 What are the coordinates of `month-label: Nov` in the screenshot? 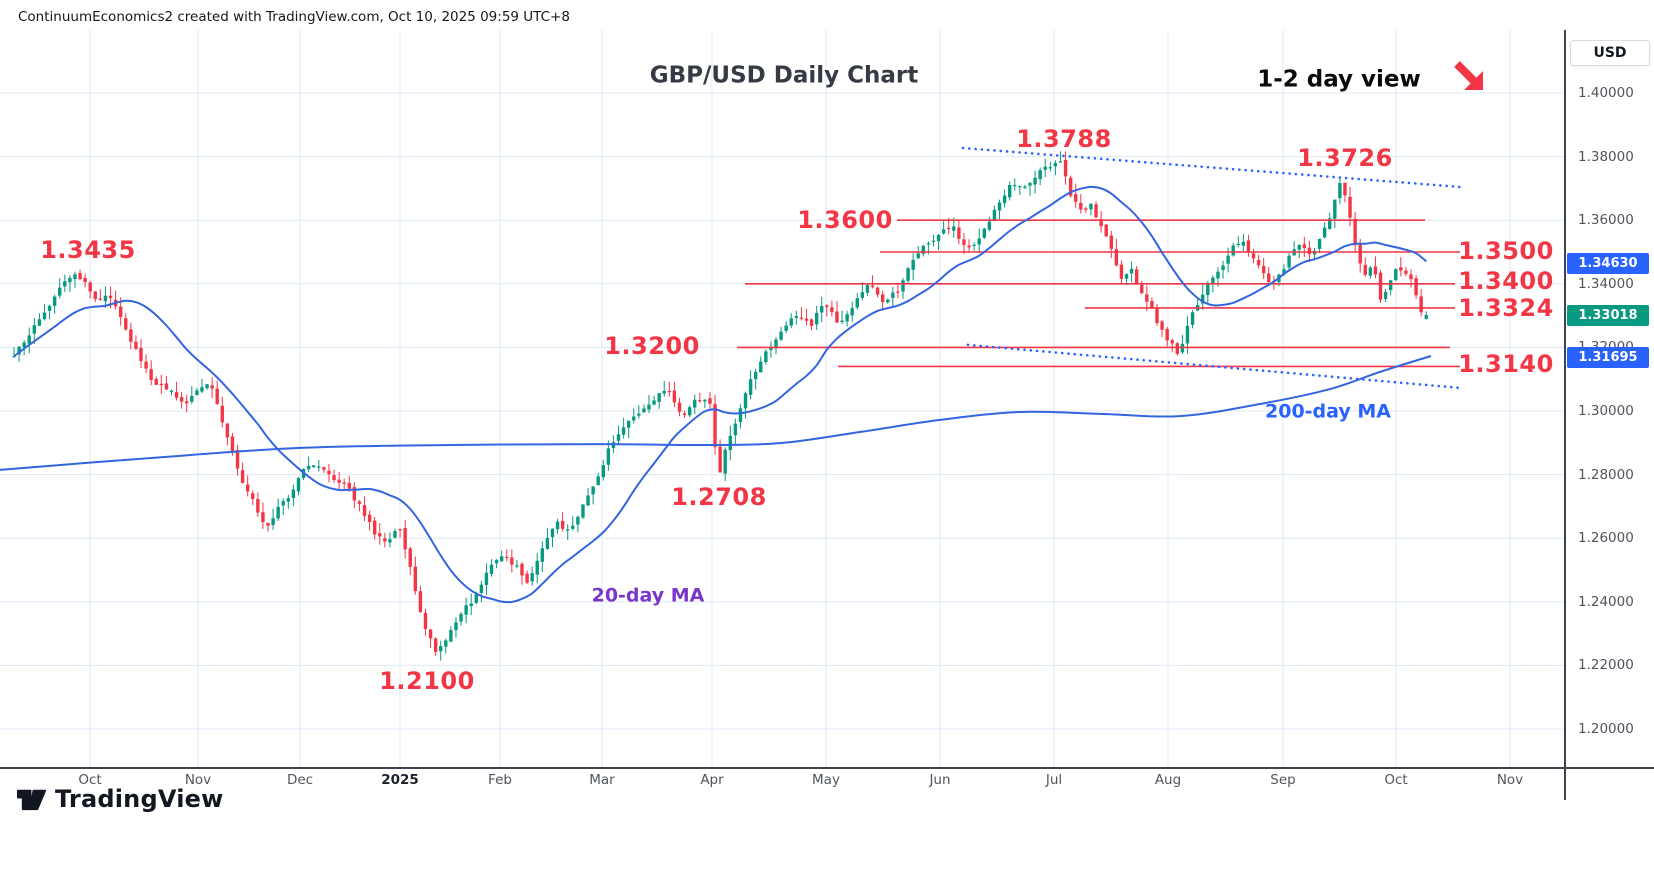 It's located at (1510, 780).